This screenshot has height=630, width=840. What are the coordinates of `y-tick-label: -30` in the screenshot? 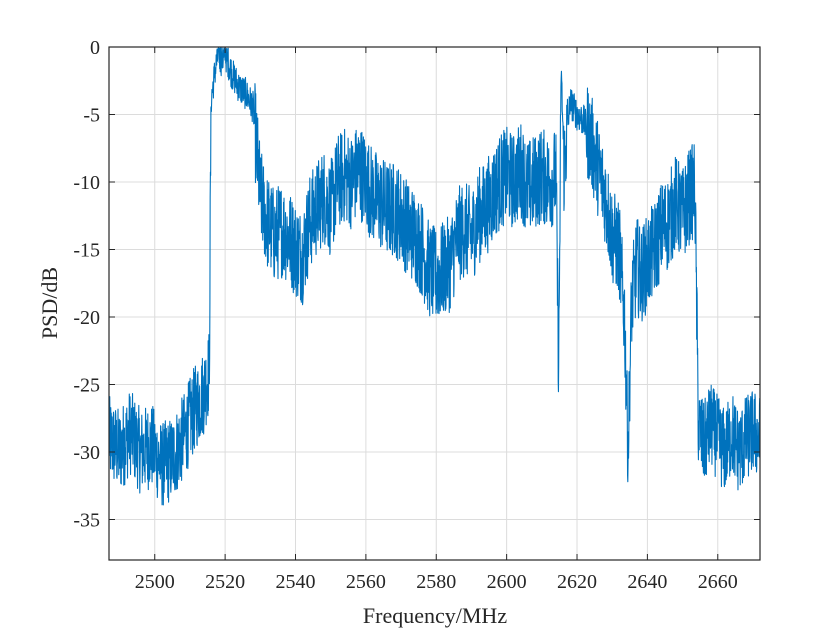 It's located at (86, 453).